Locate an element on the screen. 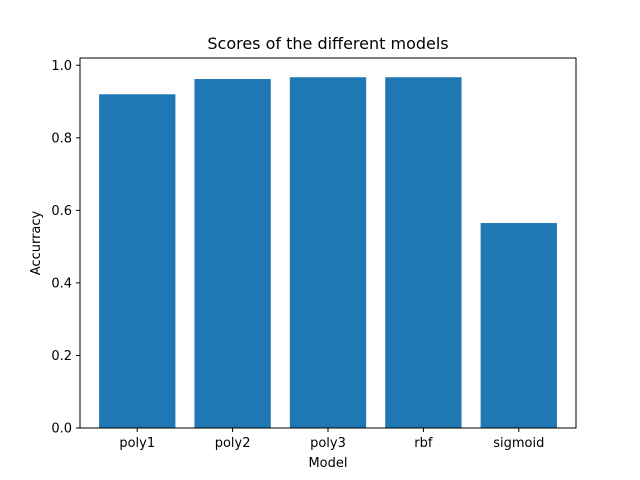  y-axis: 0.0 0.2 0.4 0.6 0.8 1.0 is located at coordinates (65, 248).